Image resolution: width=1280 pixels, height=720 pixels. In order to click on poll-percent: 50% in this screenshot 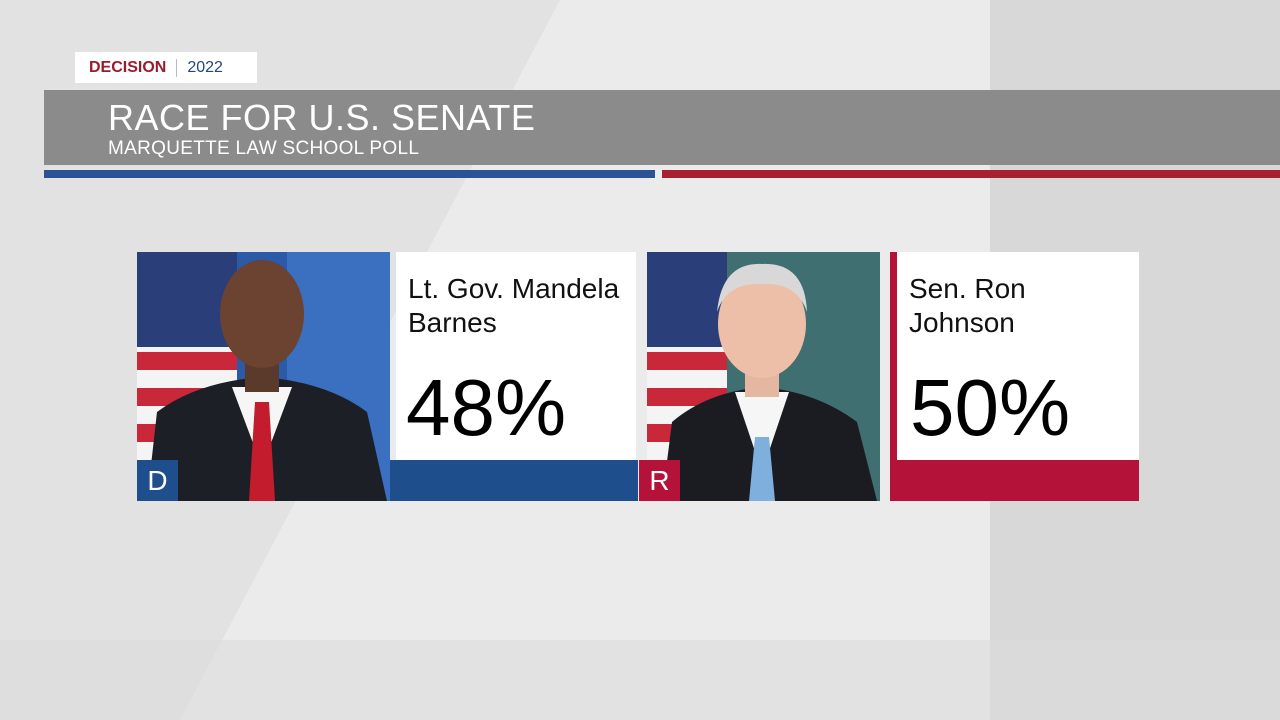, I will do `click(990, 407)`.